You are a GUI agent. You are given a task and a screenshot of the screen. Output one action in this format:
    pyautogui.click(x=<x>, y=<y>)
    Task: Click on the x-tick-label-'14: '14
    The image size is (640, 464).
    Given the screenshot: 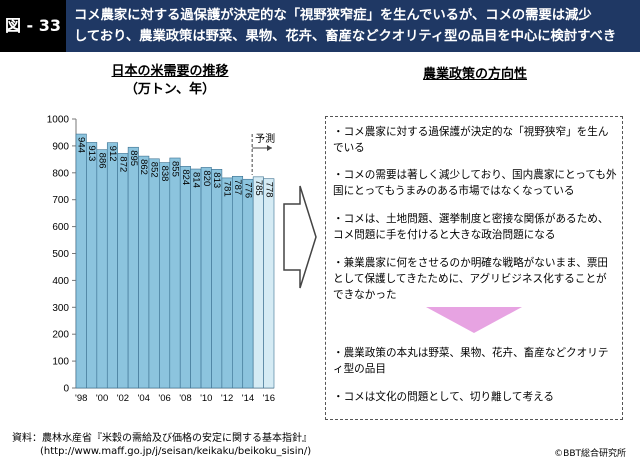 What is the action you would take?
    pyautogui.click(x=248, y=398)
    